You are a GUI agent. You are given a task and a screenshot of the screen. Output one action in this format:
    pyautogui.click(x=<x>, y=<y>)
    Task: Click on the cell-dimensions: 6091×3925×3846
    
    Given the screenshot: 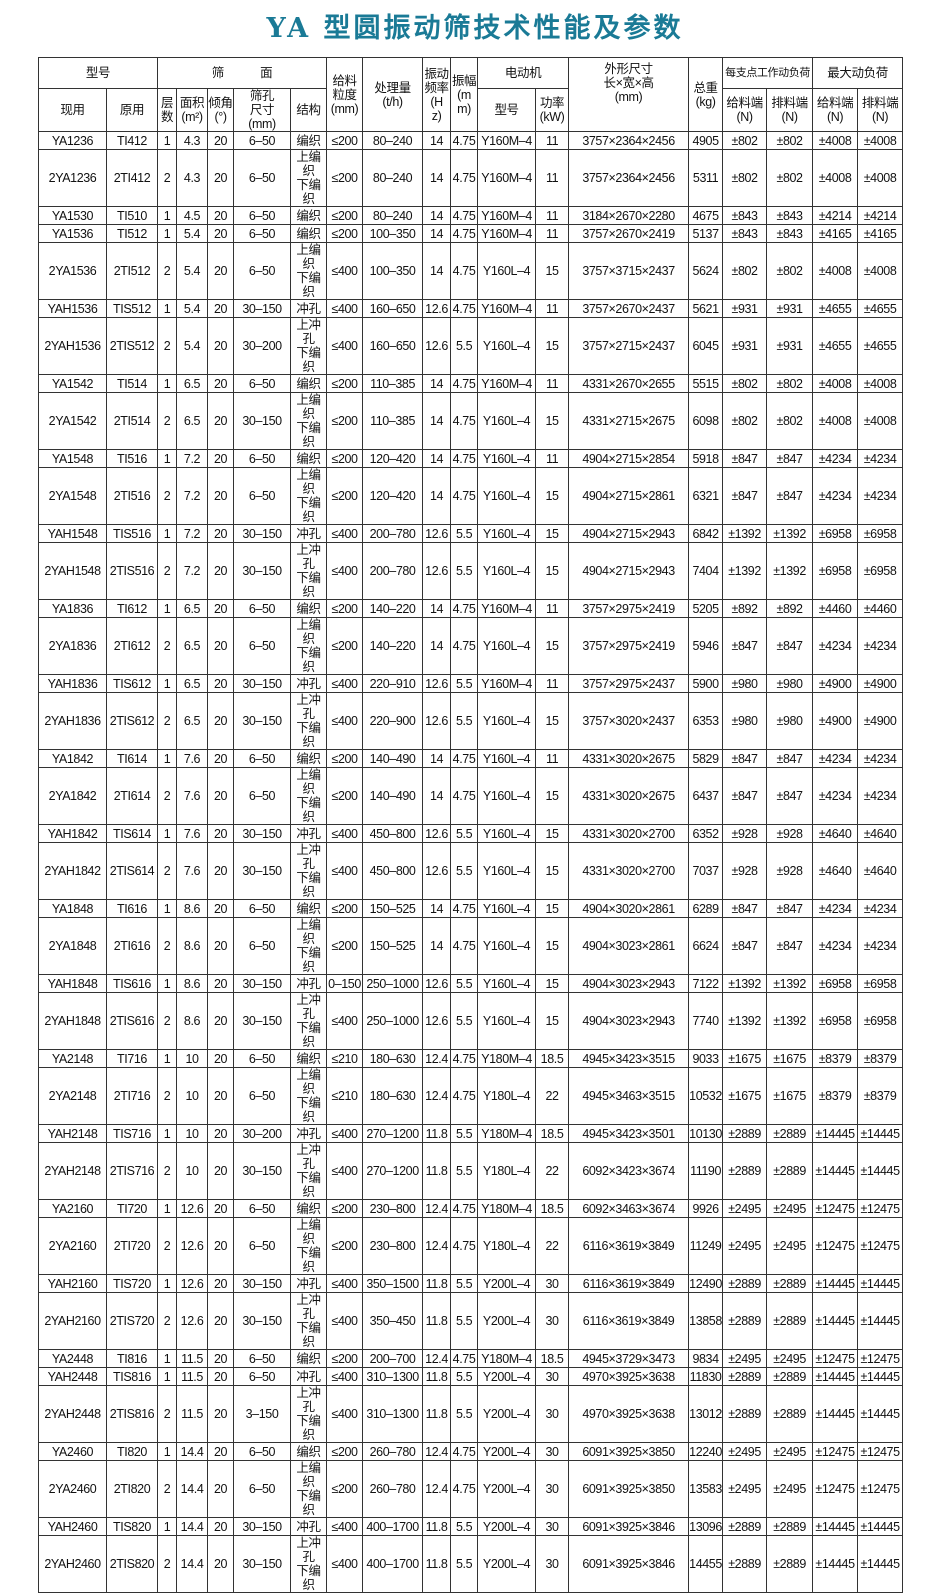 What is the action you would take?
    pyautogui.click(x=629, y=1564)
    